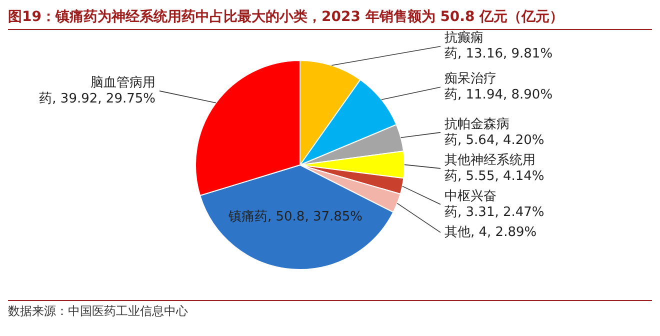 Image resolution: width=660 pixels, height=336 pixels. What do you see at coordinates (330, 19) in the screenshot?
I see `chart-title: 图19：镇痛药为神经系统用药中占比最大的小类，2023 年销售额为 50.8 亿元（亿元）` at bounding box center [330, 19].